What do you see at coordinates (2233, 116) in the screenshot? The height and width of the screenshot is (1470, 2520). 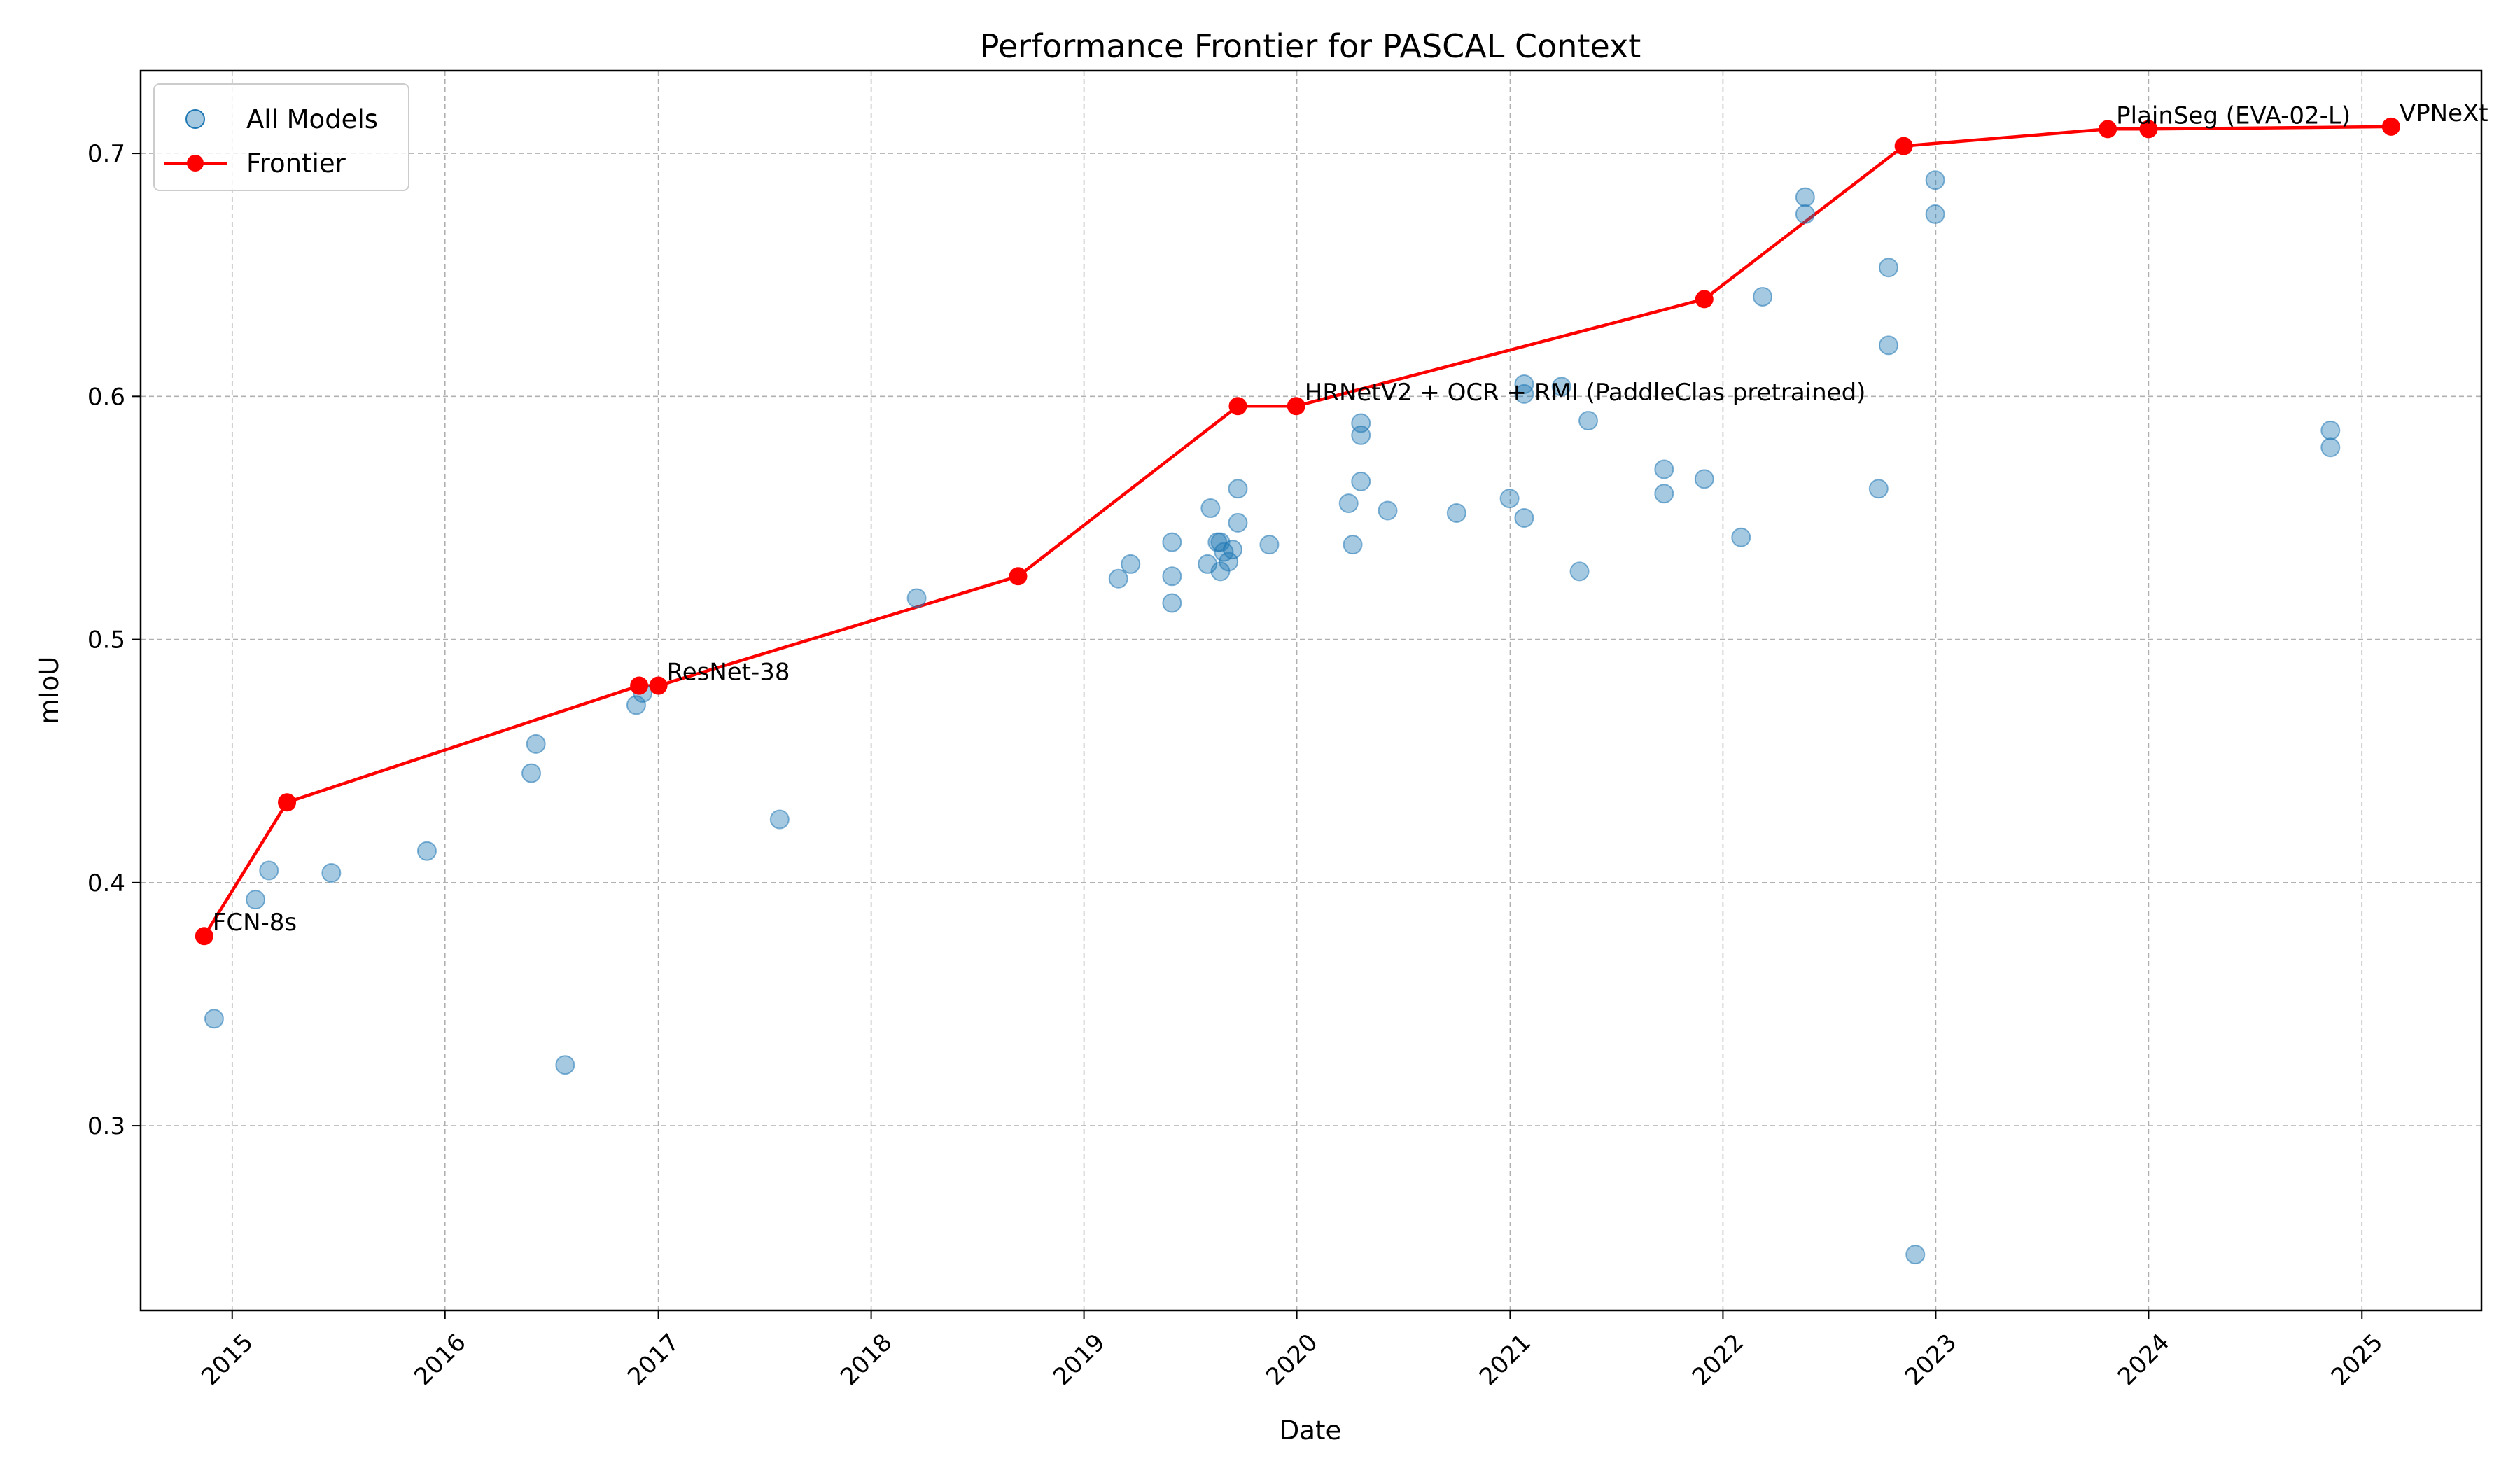 I see `frontier-annotation: PlainSeg (EVA-02-L)` at bounding box center [2233, 116].